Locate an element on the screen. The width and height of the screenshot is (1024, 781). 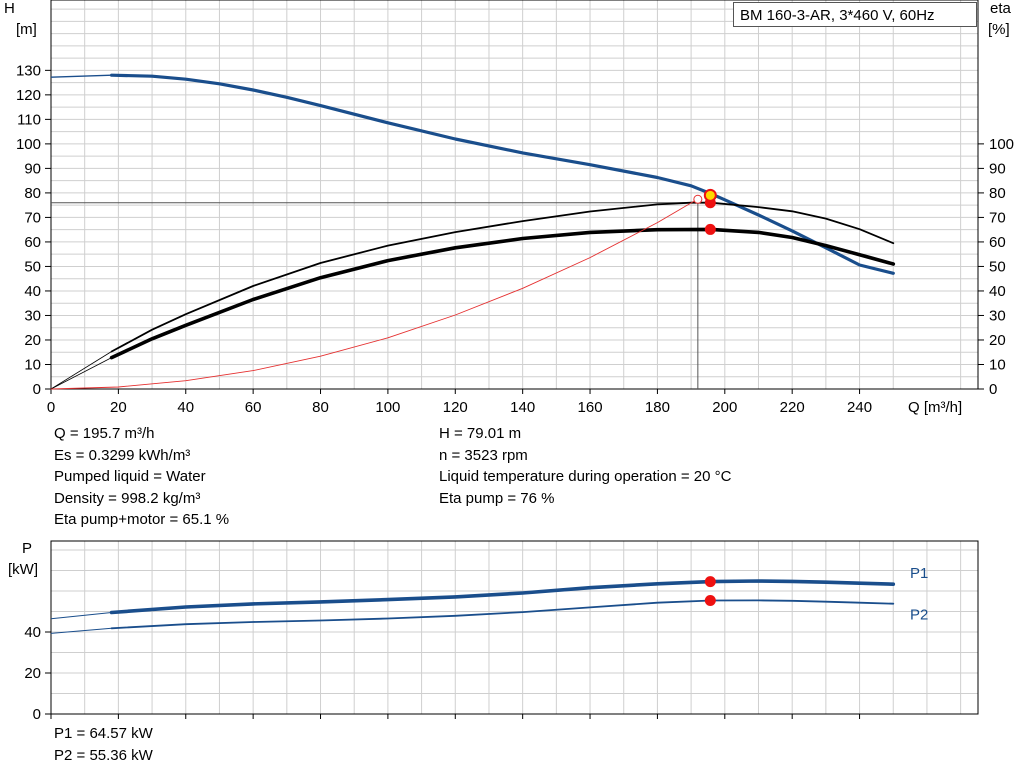
y-right-tick-label: 60 is located at coordinates (997, 242).